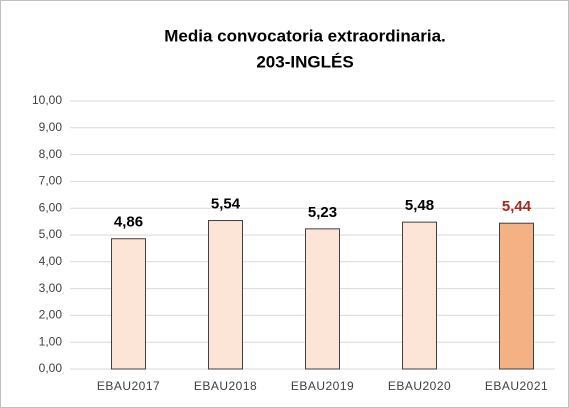 The width and height of the screenshot is (569, 408). I want to click on x-tick-label: EBAU2018, so click(225, 386).